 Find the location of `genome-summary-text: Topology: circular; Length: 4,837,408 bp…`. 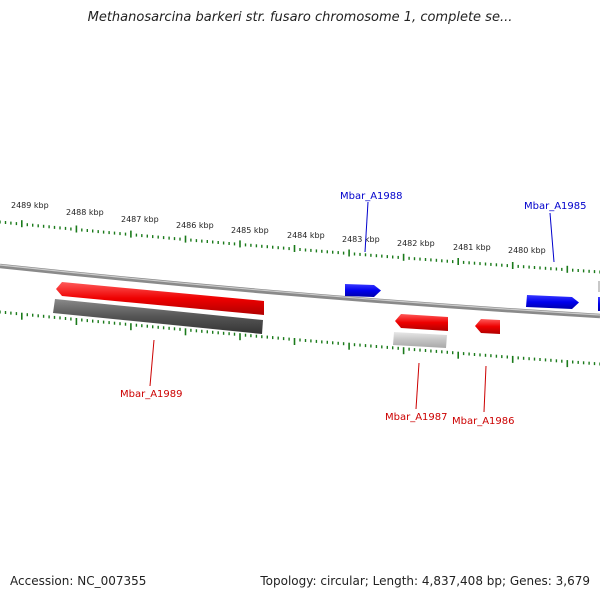

genome-summary-text: Topology: circular; Length: 4,837,408 bp… is located at coordinates (425, 581).